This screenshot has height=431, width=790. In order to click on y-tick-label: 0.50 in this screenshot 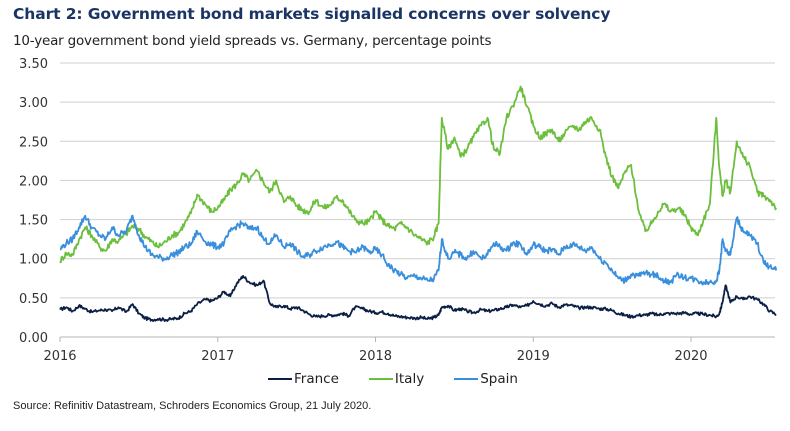, I will do `click(33, 299)`.